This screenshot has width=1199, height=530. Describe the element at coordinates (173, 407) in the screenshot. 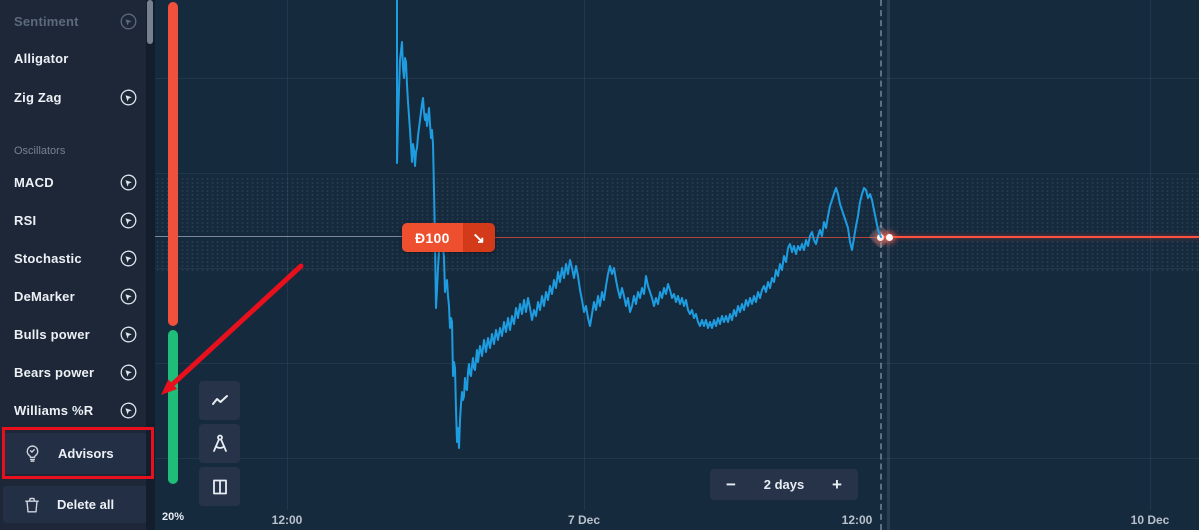

I see `sentiment-gauge-buy-bar` at that location.